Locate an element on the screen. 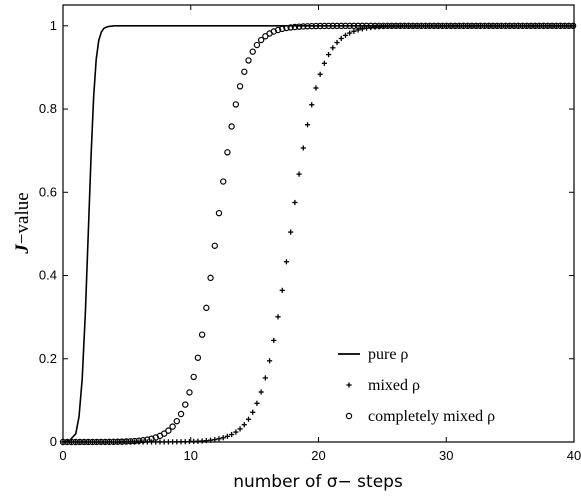 The image size is (581, 496). legend-label: pure ρ is located at coordinates (388, 354).